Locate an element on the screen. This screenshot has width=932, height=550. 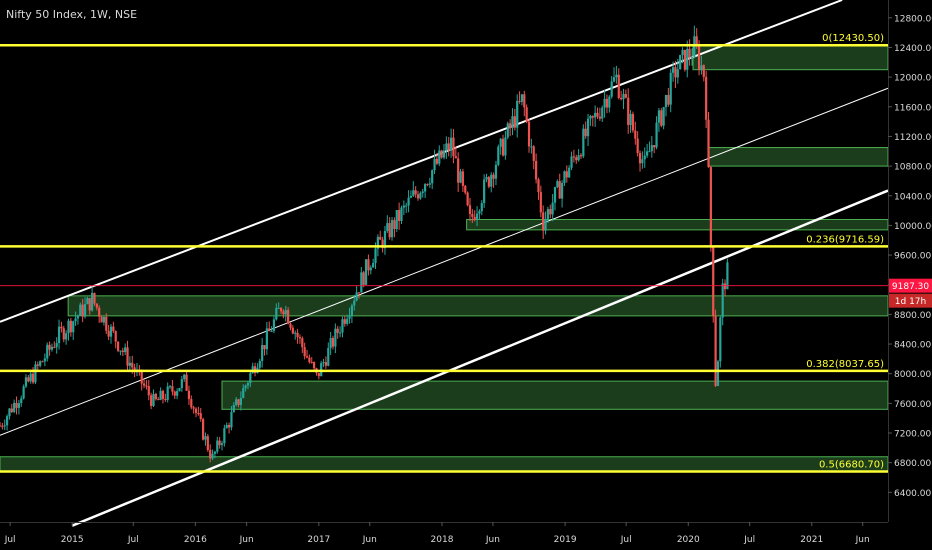
countdown-label: 1d 17h is located at coordinates (910, 302).